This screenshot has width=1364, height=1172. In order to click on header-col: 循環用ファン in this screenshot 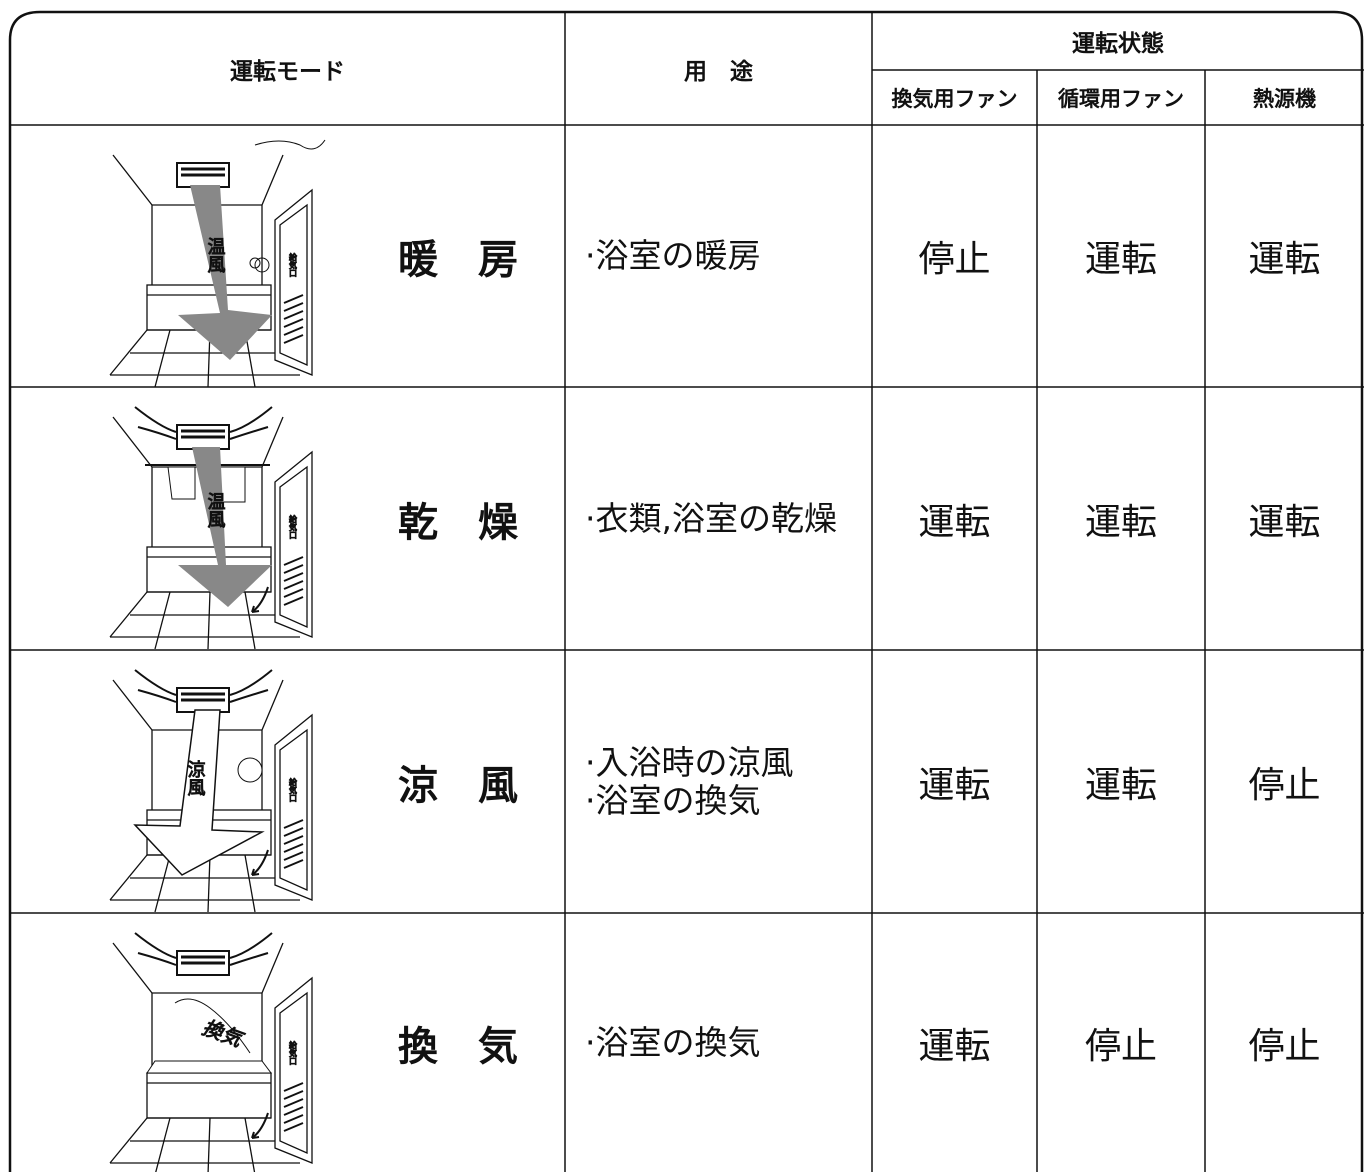, I will do `click(1121, 98)`.